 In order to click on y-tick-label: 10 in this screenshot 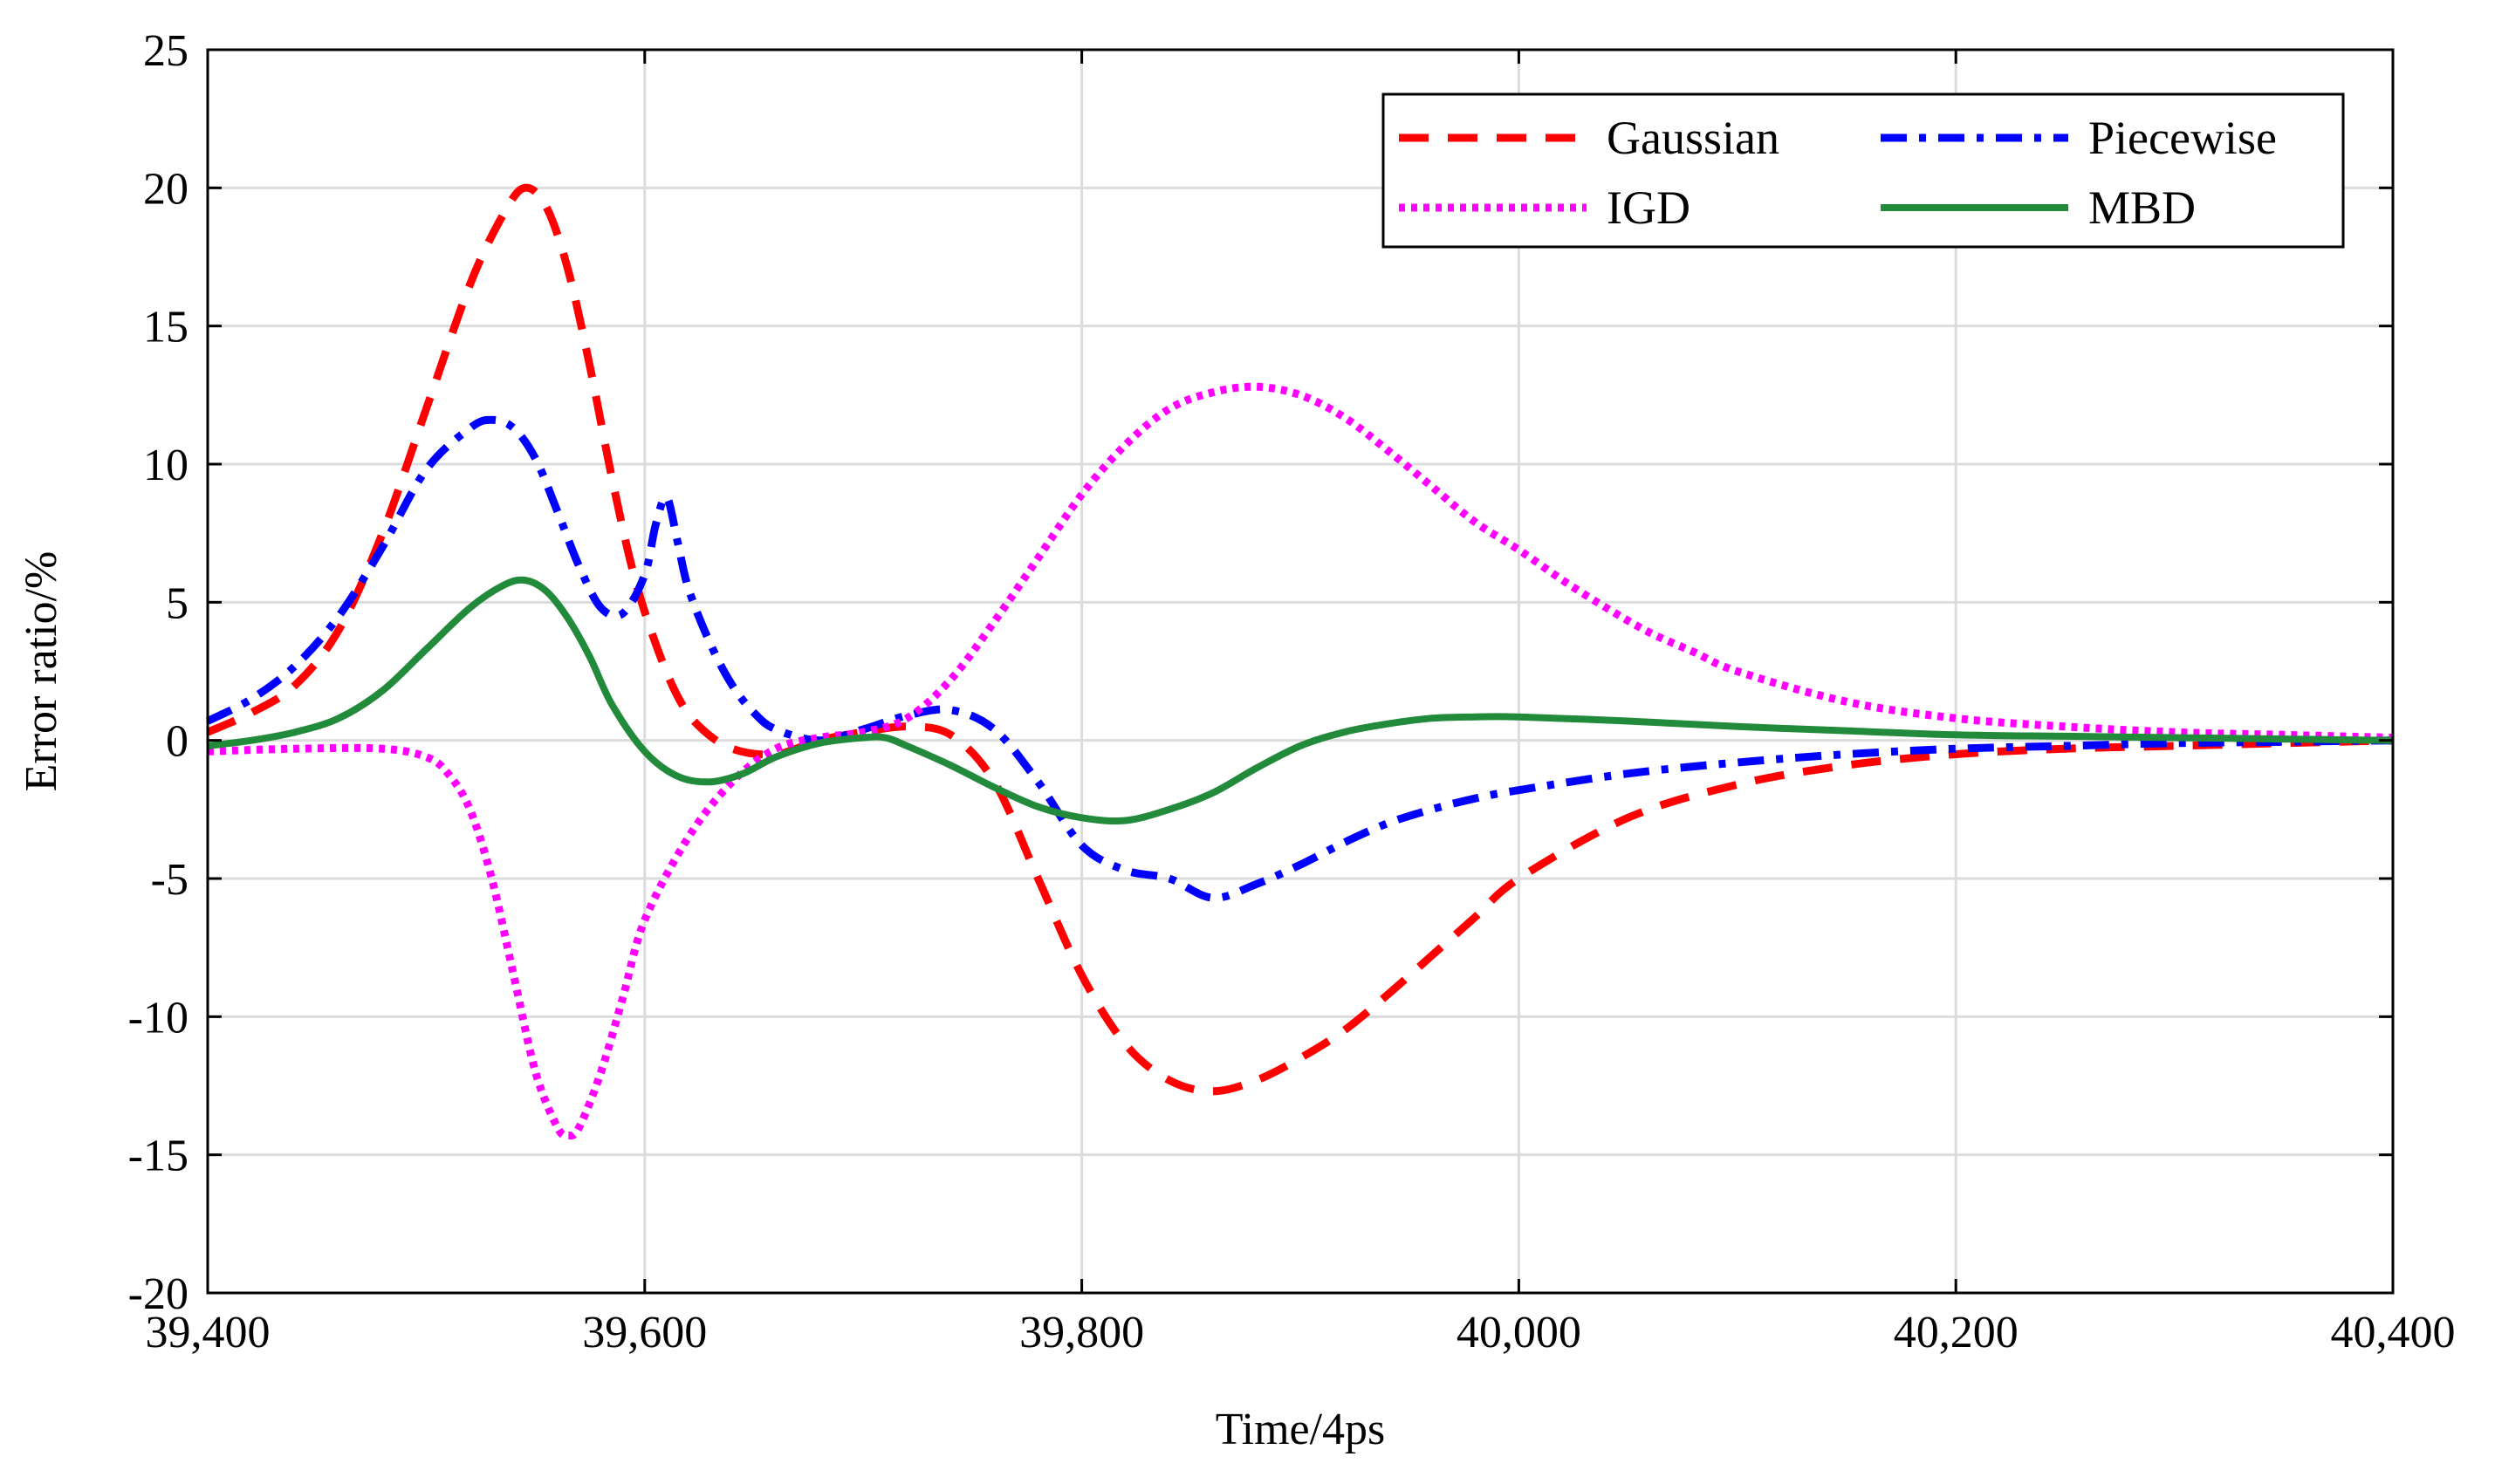, I will do `click(165, 465)`.